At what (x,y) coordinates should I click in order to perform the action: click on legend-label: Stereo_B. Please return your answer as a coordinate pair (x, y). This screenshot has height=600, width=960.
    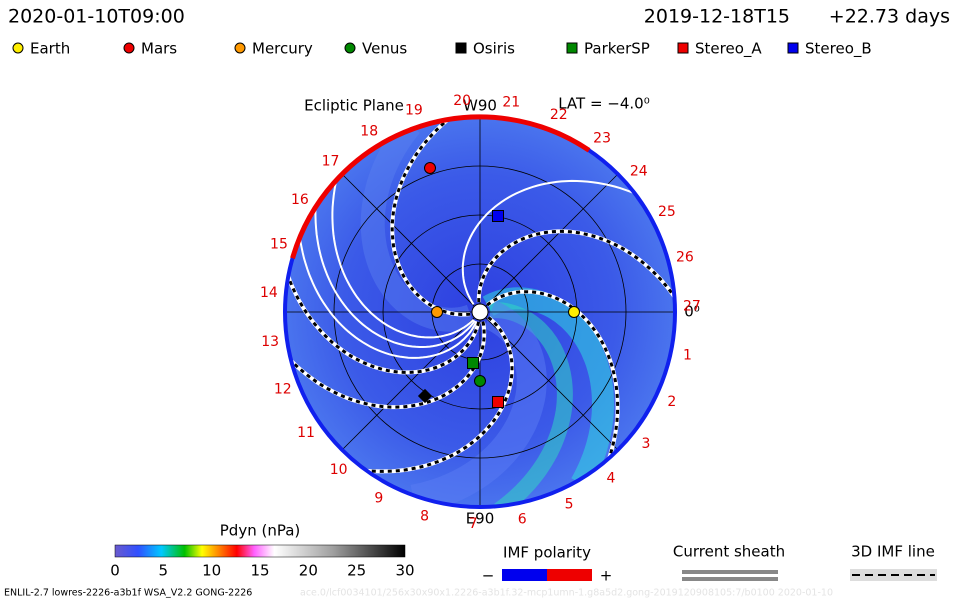
    Looking at the image, I should click on (838, 49).